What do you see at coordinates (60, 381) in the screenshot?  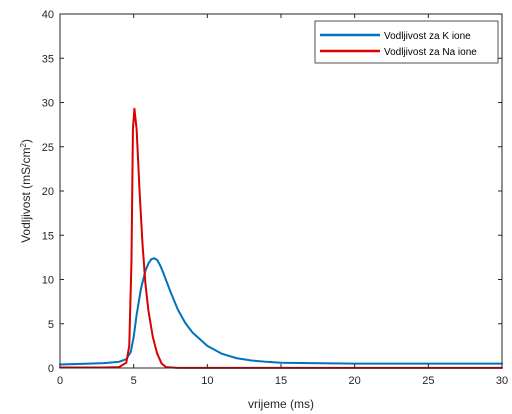 I see `x-tick-label: 0` at bounding box center [60, 381].